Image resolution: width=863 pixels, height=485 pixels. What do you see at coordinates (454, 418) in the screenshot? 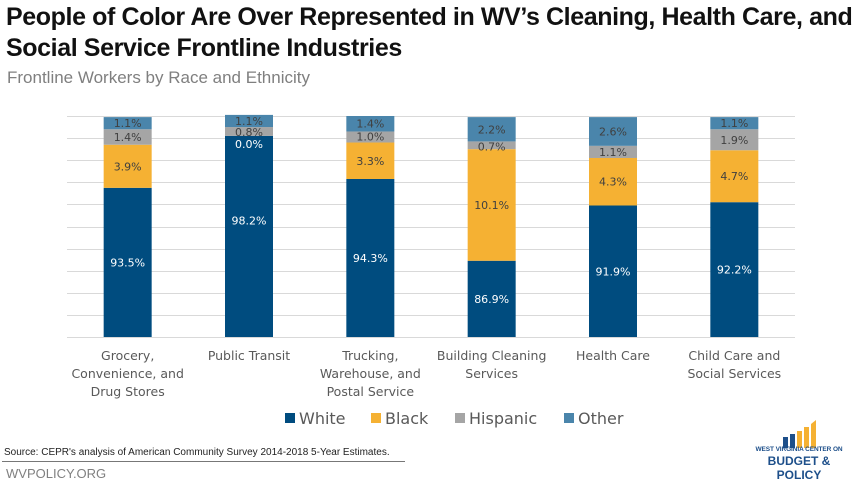
I see `legend: White Black Hispanic Other` at bounding box center [454, 418].